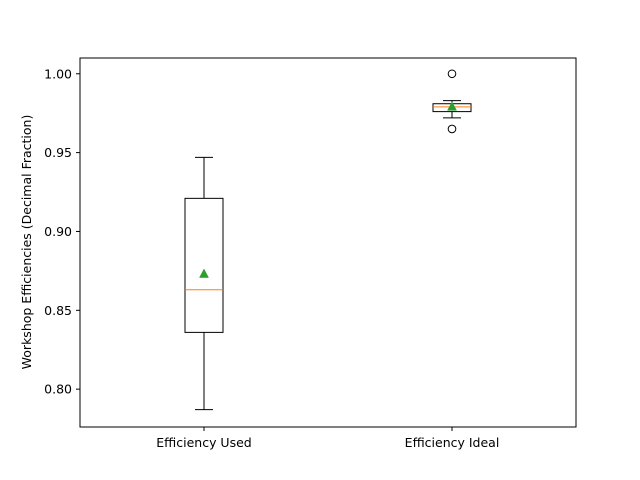 The height and width of the screenshot is (480, 640). Describe the element at coordinates (26, 242) in the screenshot. I see `y-axis-label: Workshop Efficiencies (Decimal Fraction)` at that location.